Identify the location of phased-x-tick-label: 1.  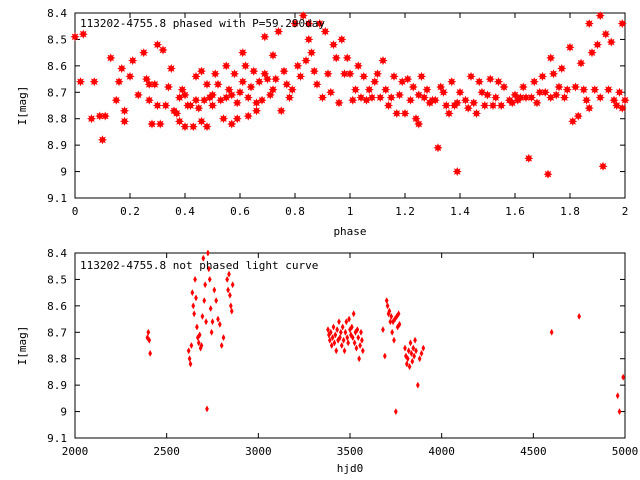
(350, 211).